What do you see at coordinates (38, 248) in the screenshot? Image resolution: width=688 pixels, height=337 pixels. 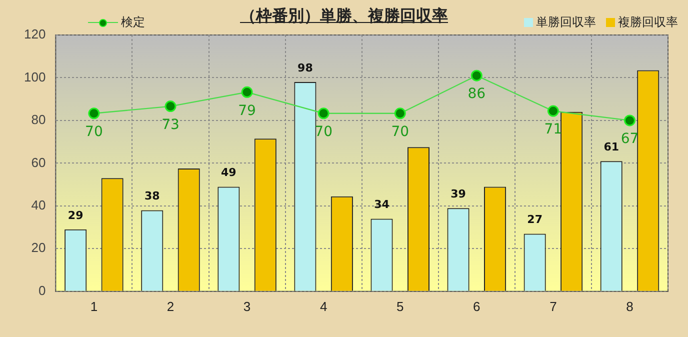 I see `y-tick-label: 20` at bounding box center [38, 248].